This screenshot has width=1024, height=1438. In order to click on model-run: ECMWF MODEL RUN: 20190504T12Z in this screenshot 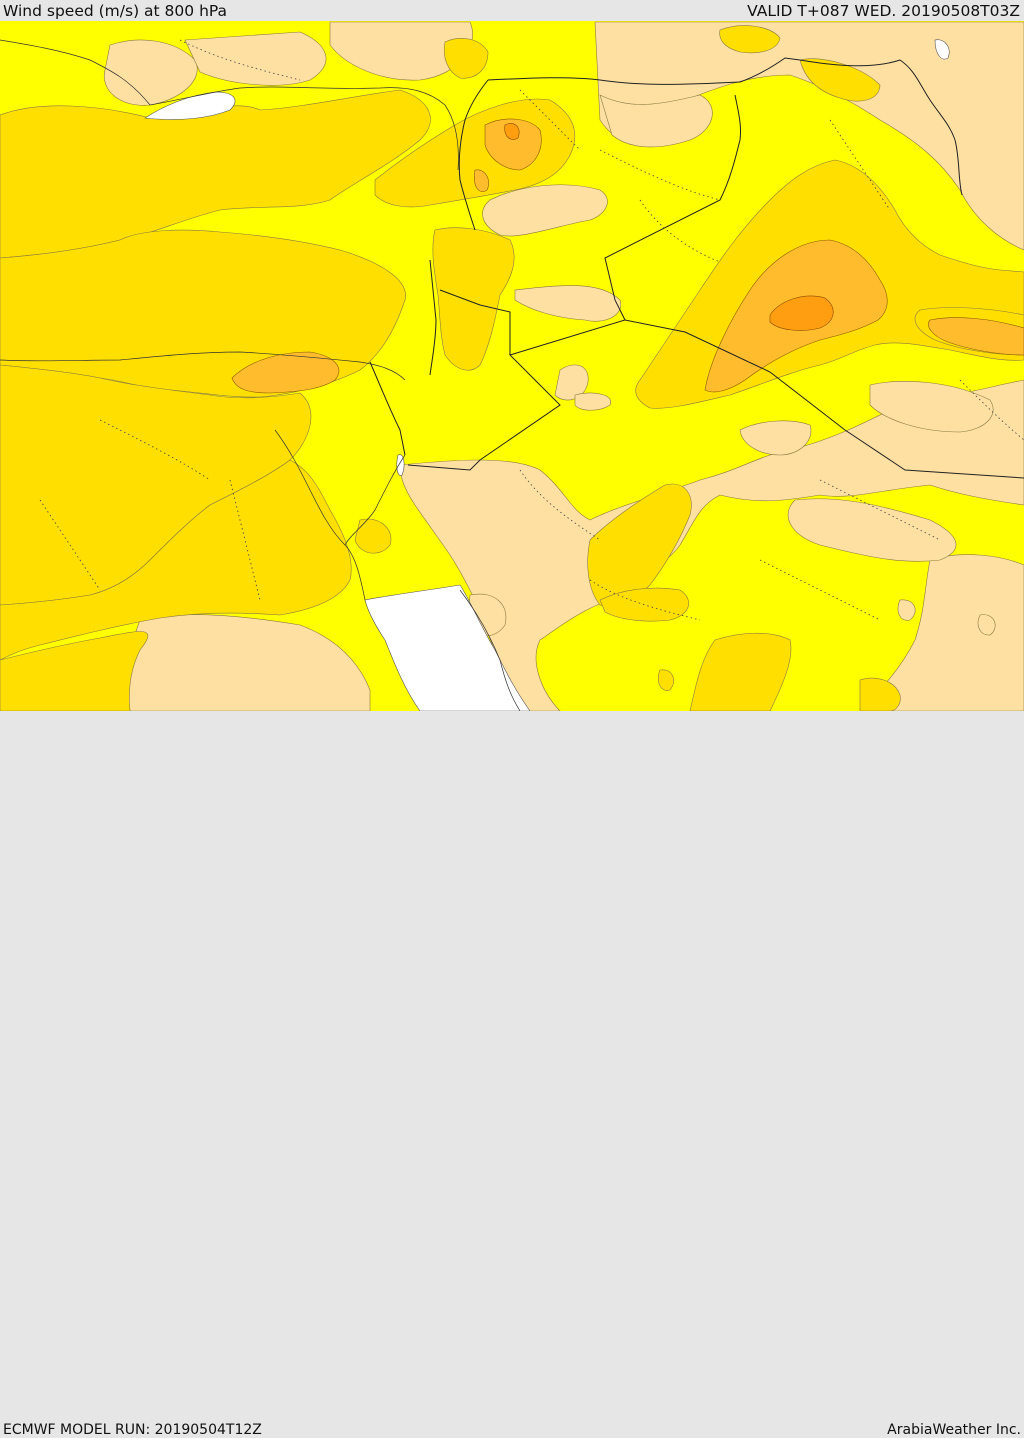, I will do `click(132, 1430)`.